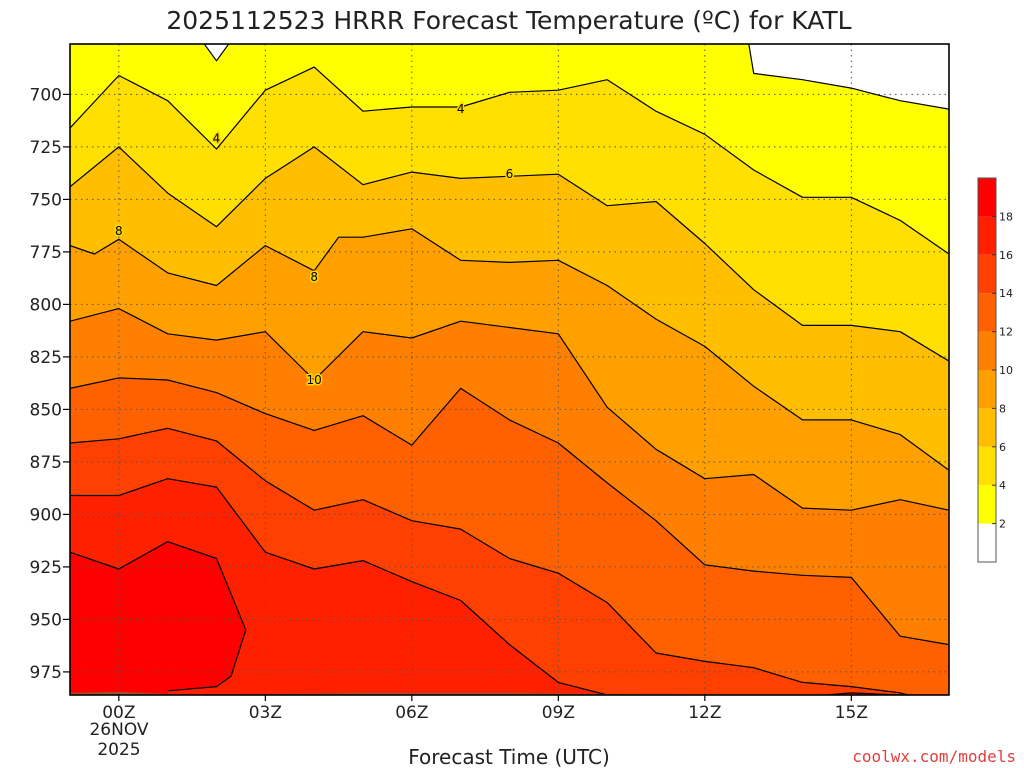 This screenshot has width=1024, height=768. Describe the element at coordinates (509, 756) in the screenshot. I see `x-axis-label: Forecast Time (UTC)` at that location.